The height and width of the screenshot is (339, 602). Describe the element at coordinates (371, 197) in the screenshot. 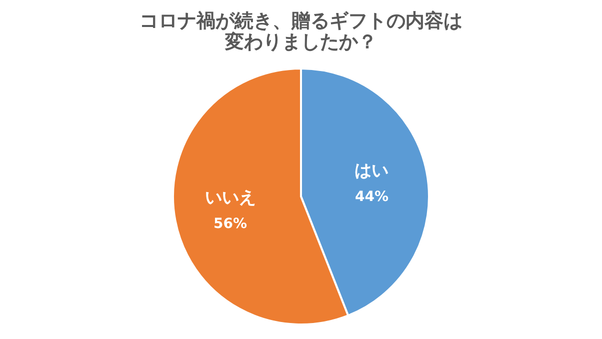

I see `data-label: 44%` at that location.